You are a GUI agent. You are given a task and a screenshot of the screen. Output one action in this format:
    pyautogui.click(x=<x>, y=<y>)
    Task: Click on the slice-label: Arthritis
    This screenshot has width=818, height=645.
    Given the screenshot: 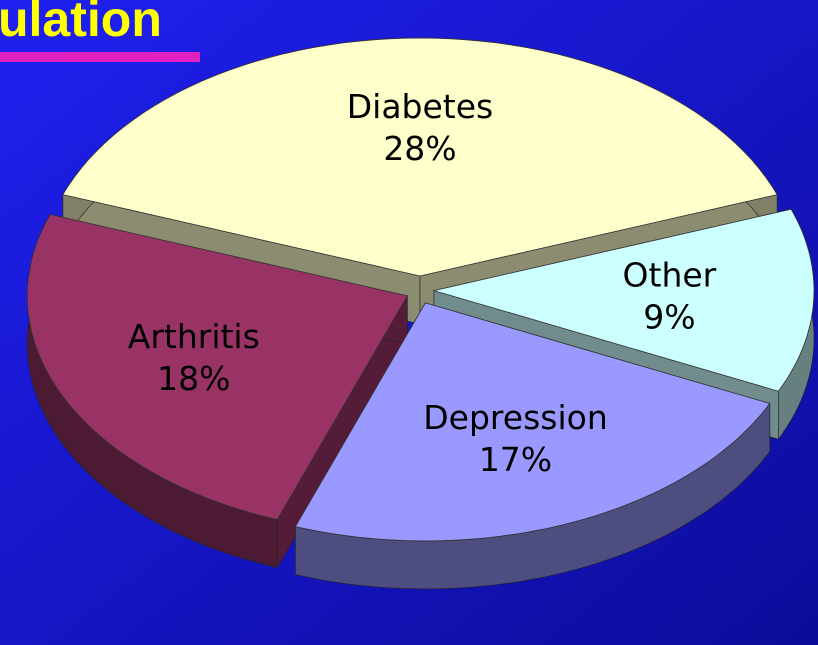 What is the action you would take?
    pyautogui.click(x=194, y=336)
    